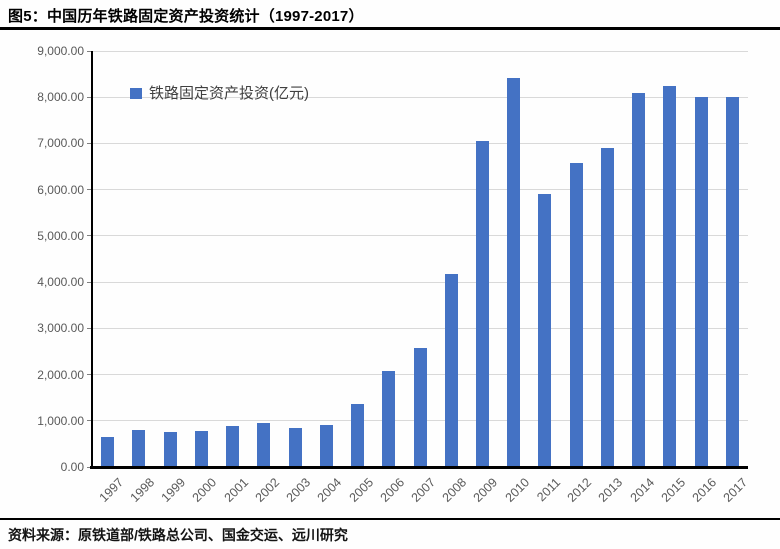  Describe the element at coordinates (392, 490) in the screenshot. I see `x-axis-tick-label-2006: 2006` at that location.